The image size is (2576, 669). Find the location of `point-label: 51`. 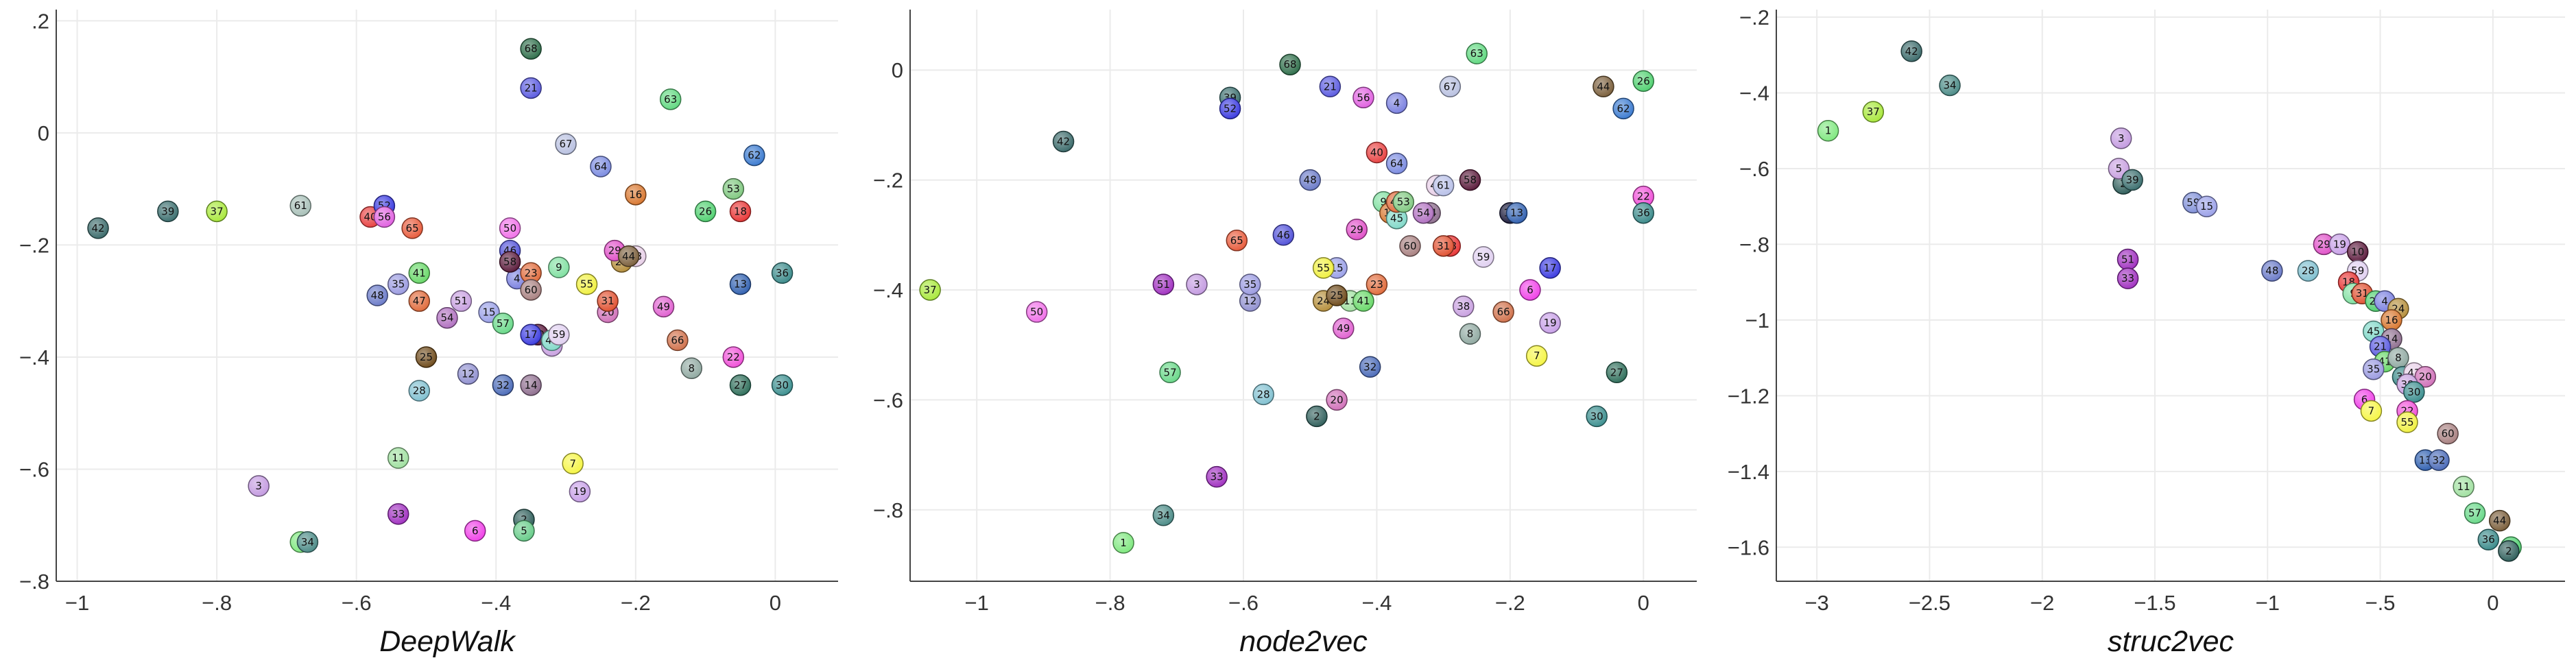

point-label: 51 is located at coordinates (461, 301).